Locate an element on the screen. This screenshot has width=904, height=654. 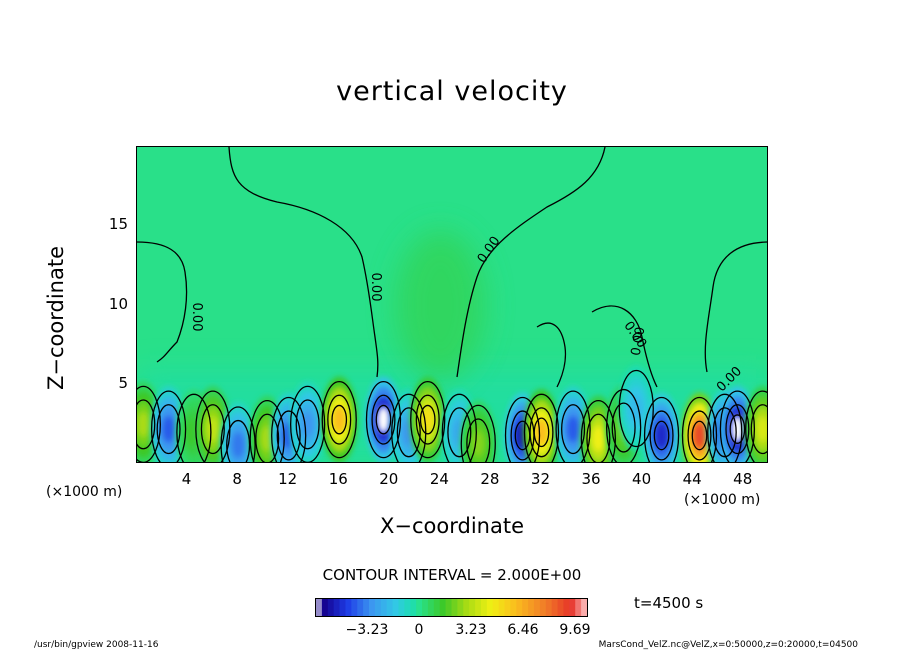
colorbar-swatches is located at coordinates (452, 607).